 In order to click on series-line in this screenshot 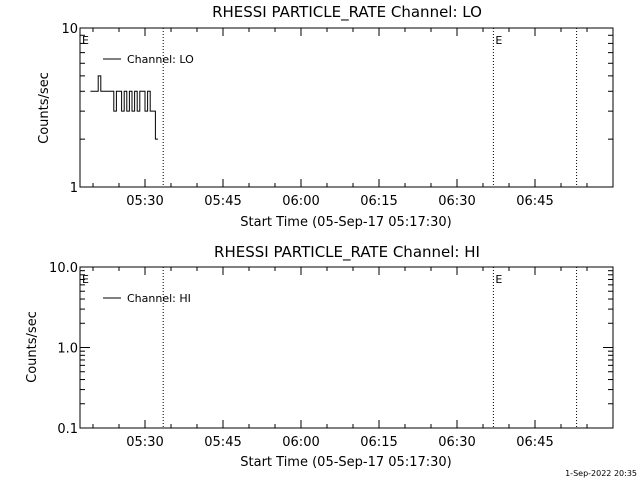, I will do `click(124, 107)`.